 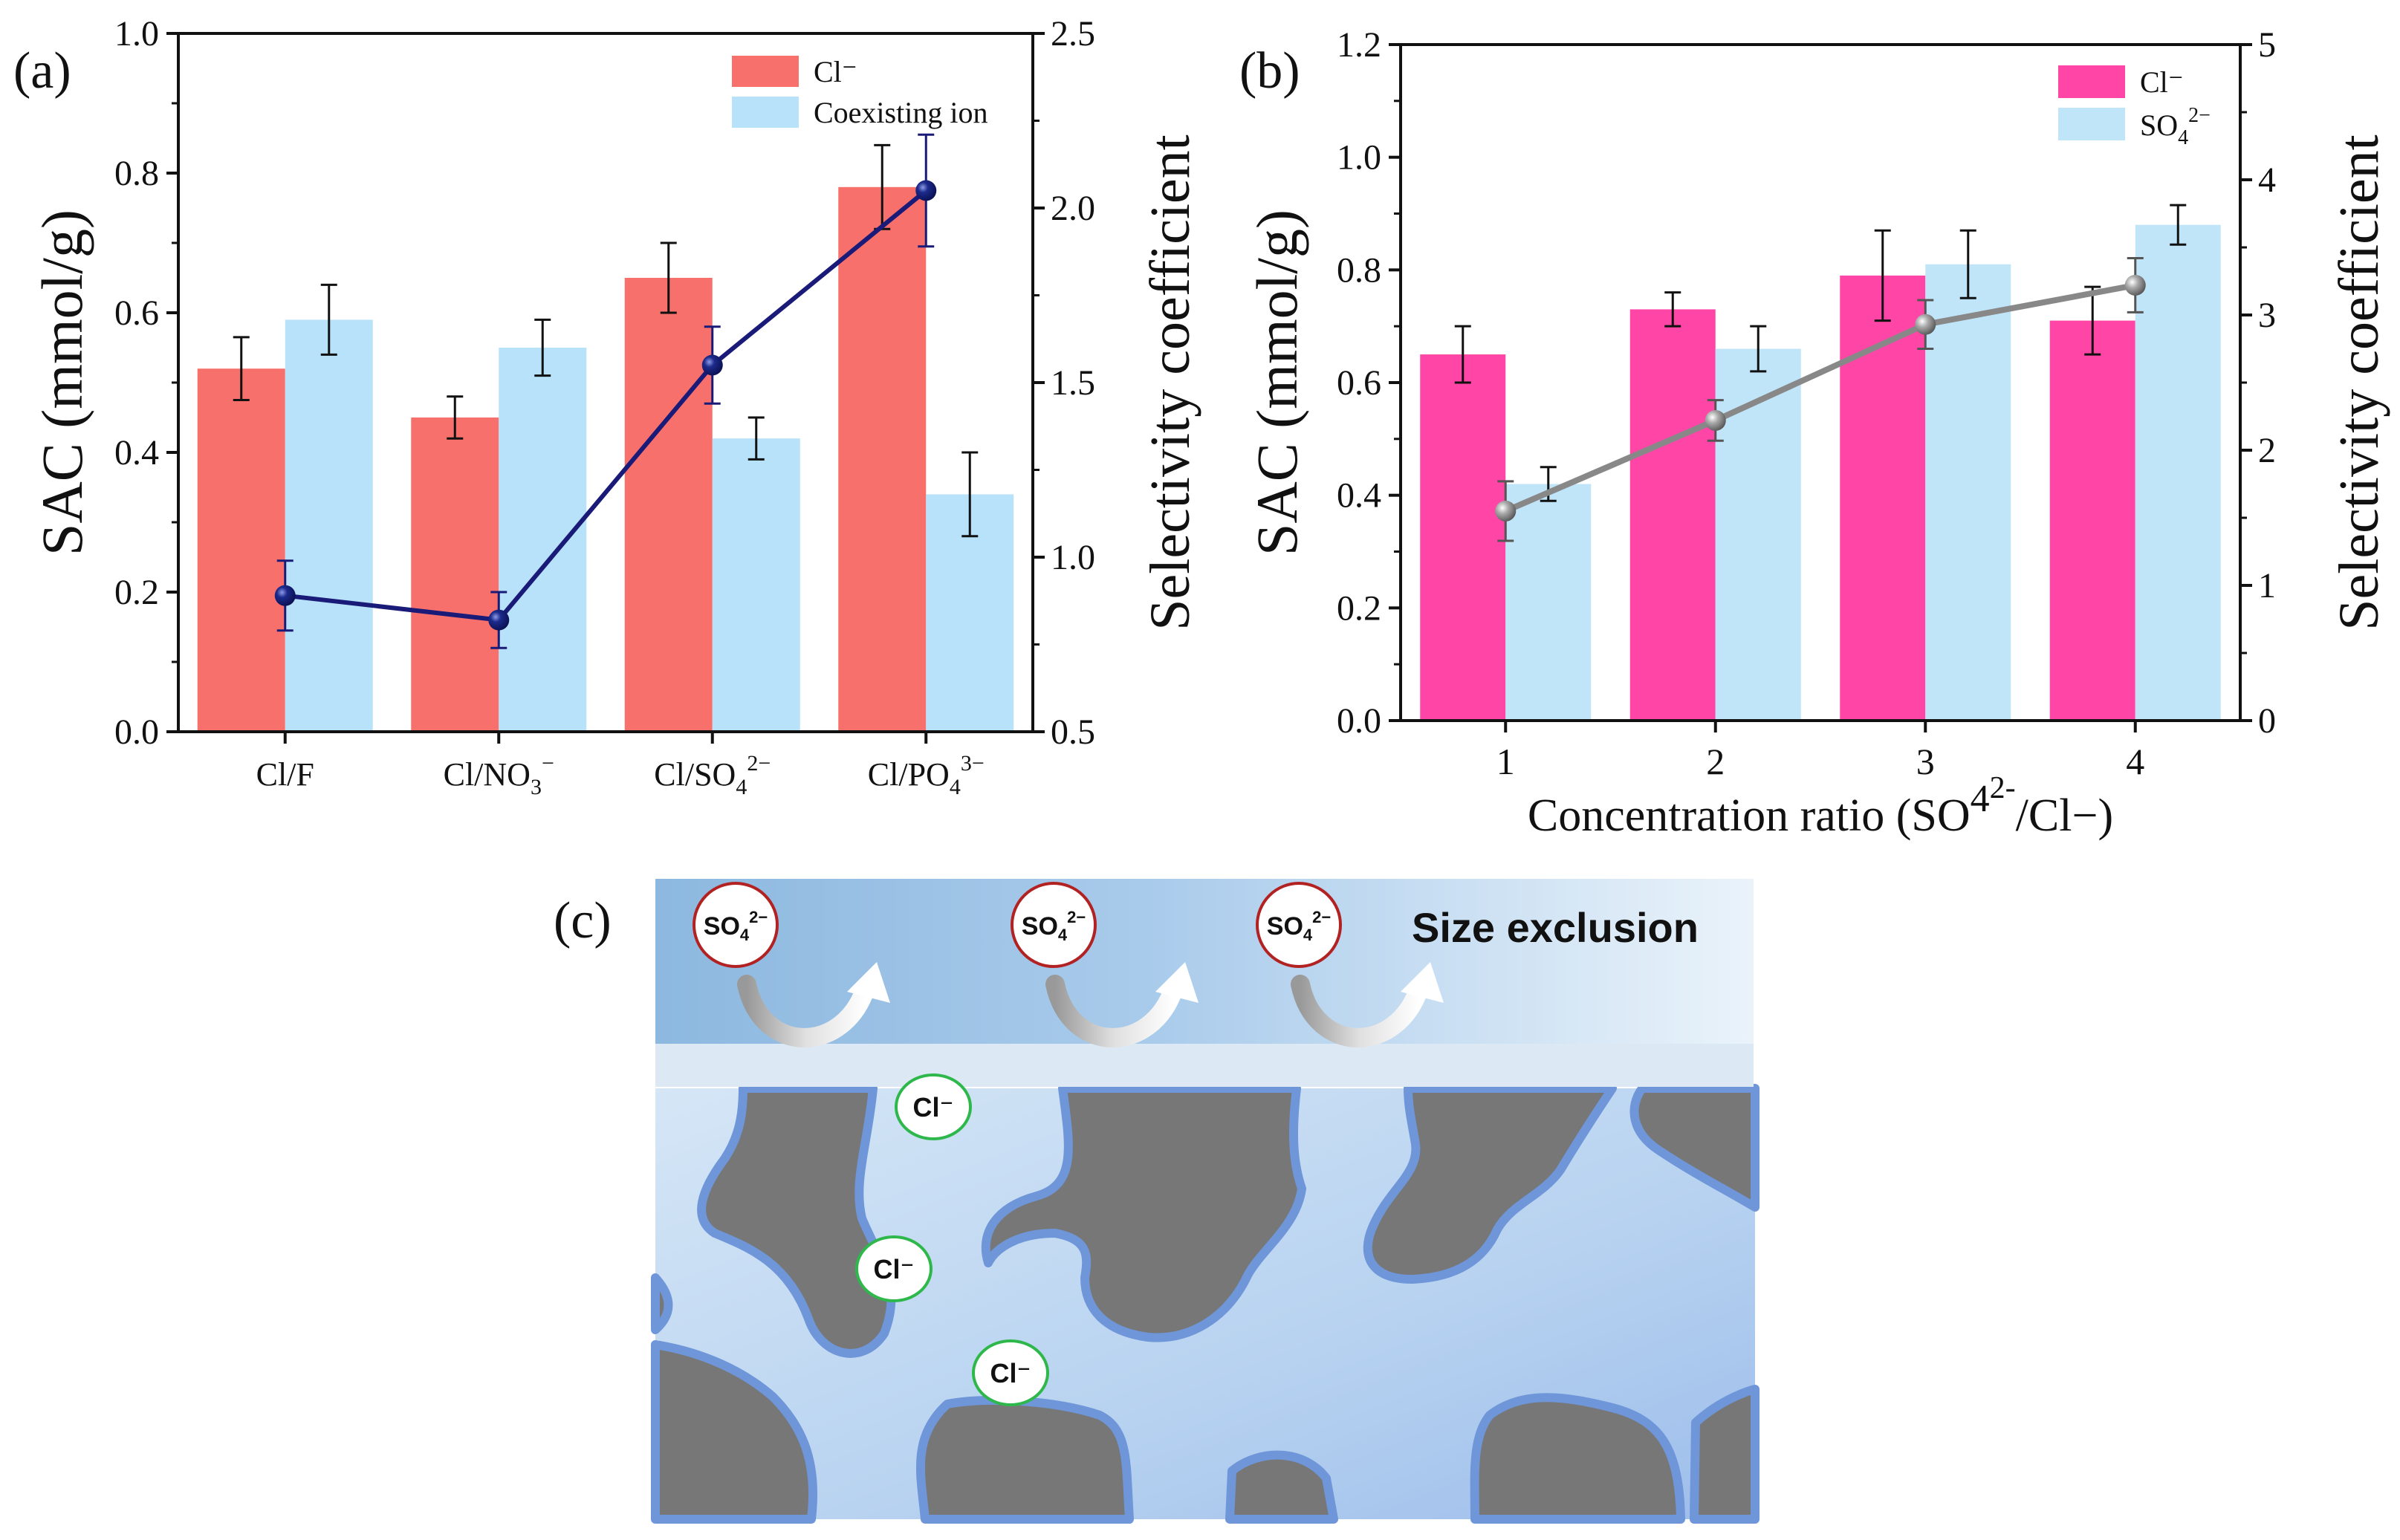 What do you see at coordinates (1359, 496) in the screenshot?
I see `y-tick-label: 0.4` at bounding box center [1359, 496].